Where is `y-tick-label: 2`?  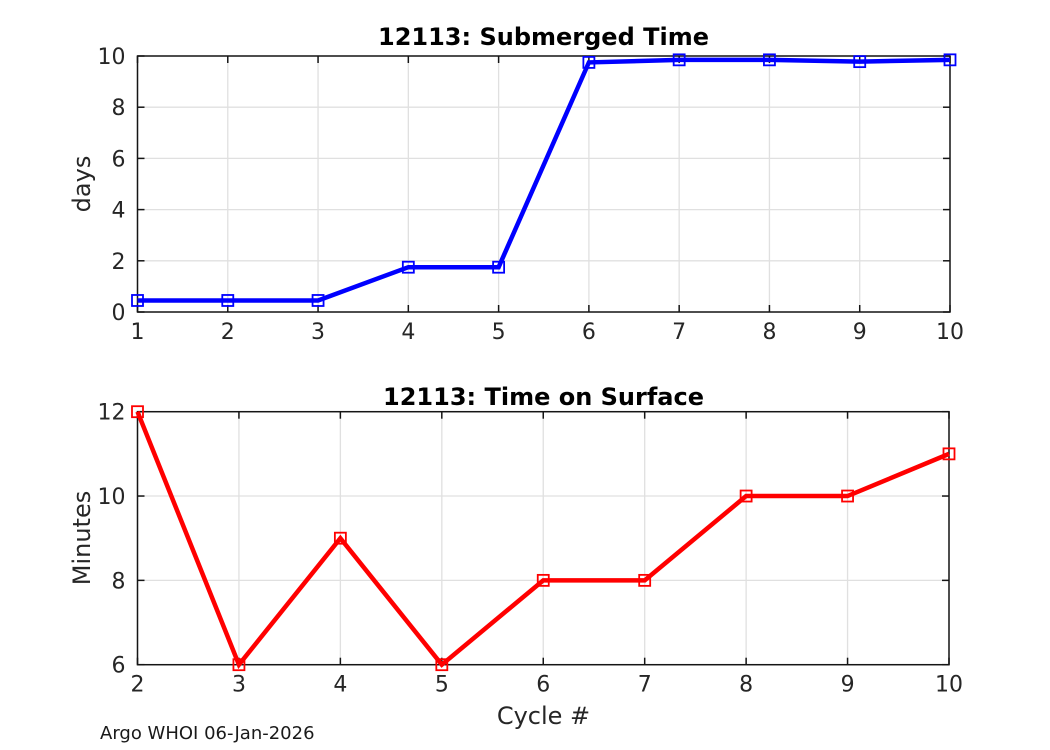
y-tick-label: 2 is located at coordinates (119, 262).